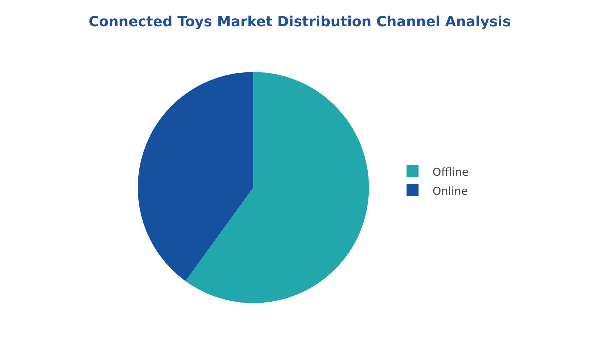  I want to click on chart-title: Connected Toys Market Distribution Channel Analysis, so click(300, 22).